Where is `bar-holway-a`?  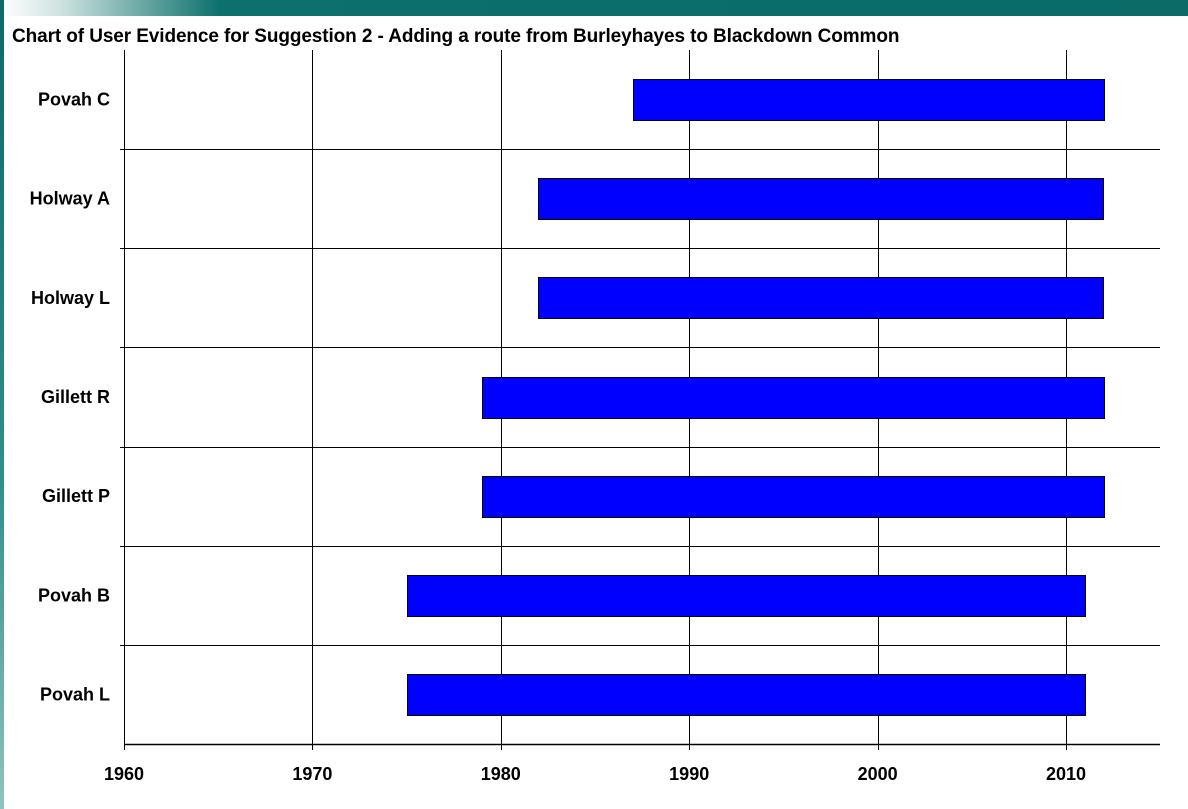
bar-holway-a is located at coordinates (821, 199).